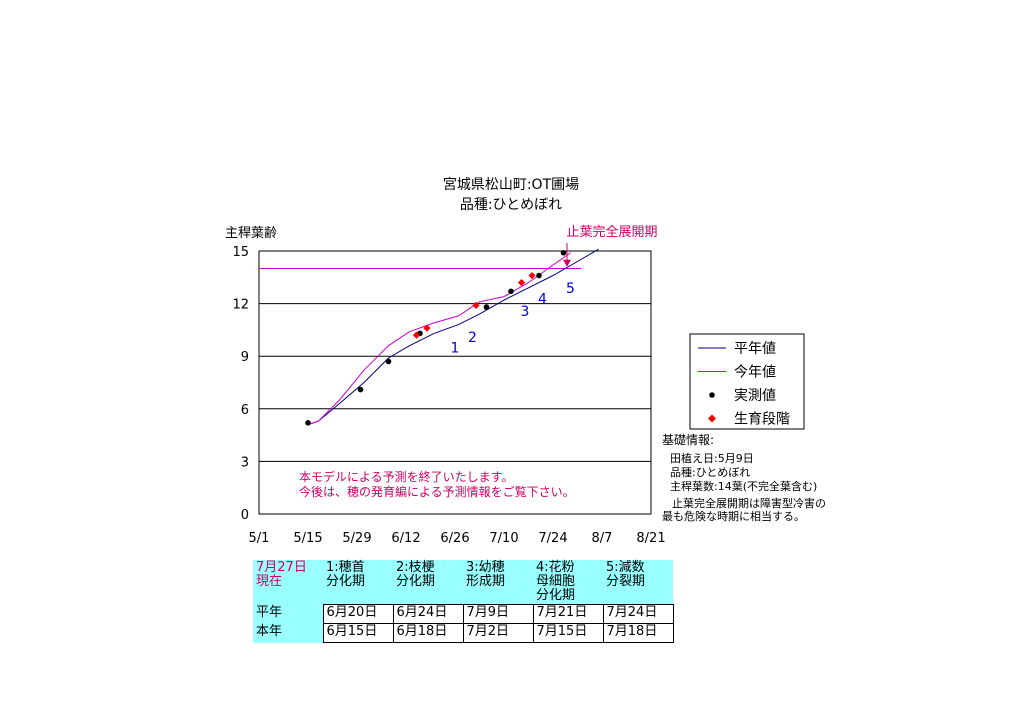 This screenshot has width=1024, height=724. I want to click on gridlines, so click(455, 382).